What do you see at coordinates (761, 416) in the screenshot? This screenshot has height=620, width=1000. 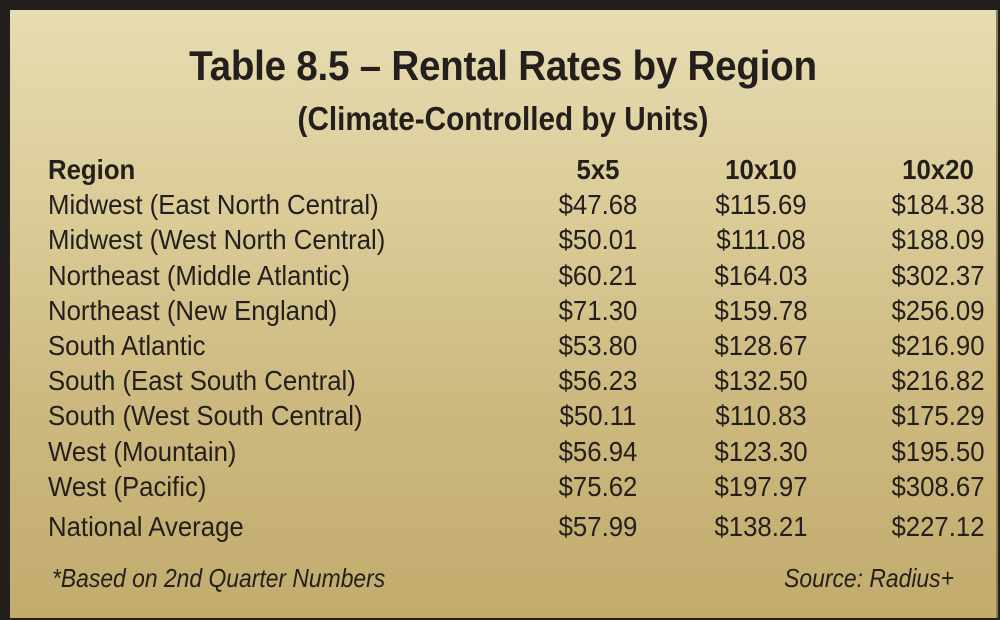 I see `value-cell: $110.83` at bounding box center [761, 416].